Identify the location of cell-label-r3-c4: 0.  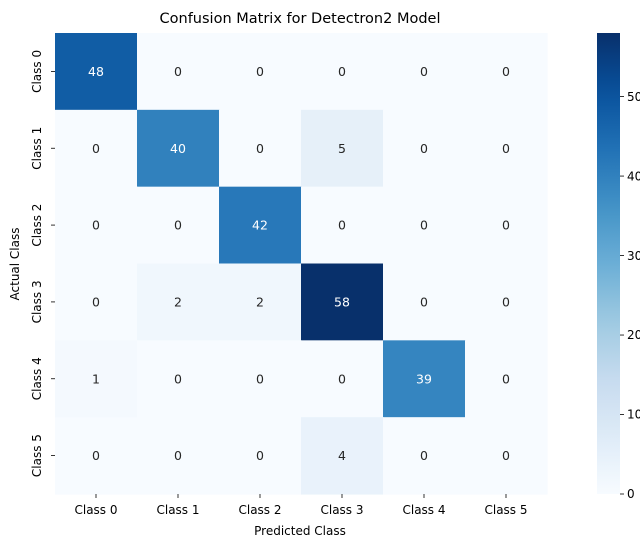
(424, 301).